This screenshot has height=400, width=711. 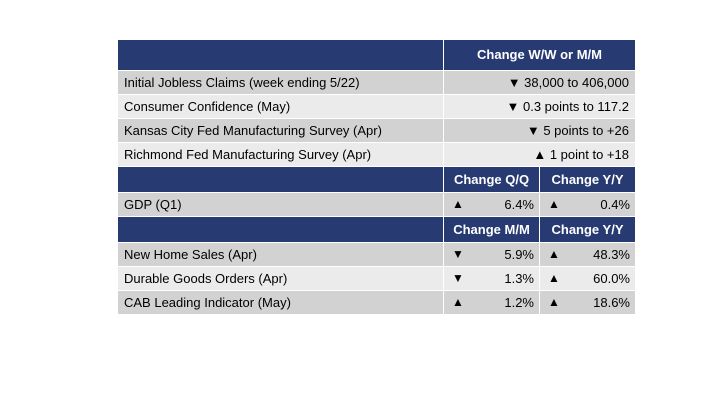 What do you see at coordinates (492, 179) in the screenshot?
I see `header-change-qq: Change Q/Q` at bounding box center [492, 179].